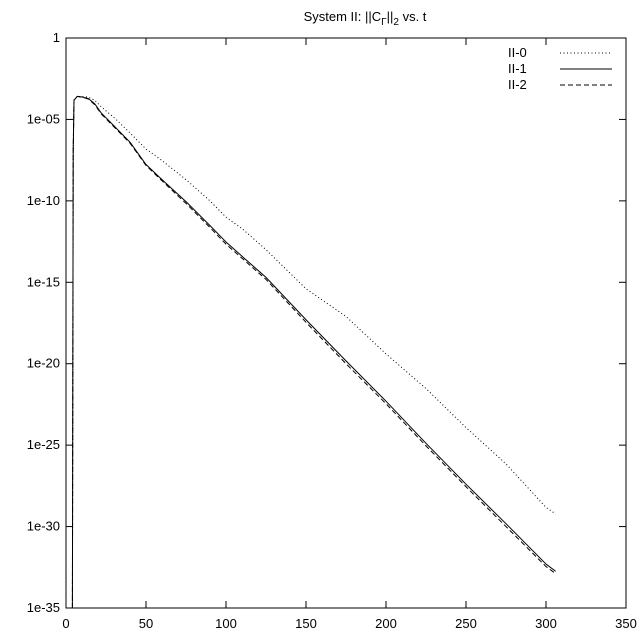  I want to click on x-tick-label: 150, so click(306, 623).